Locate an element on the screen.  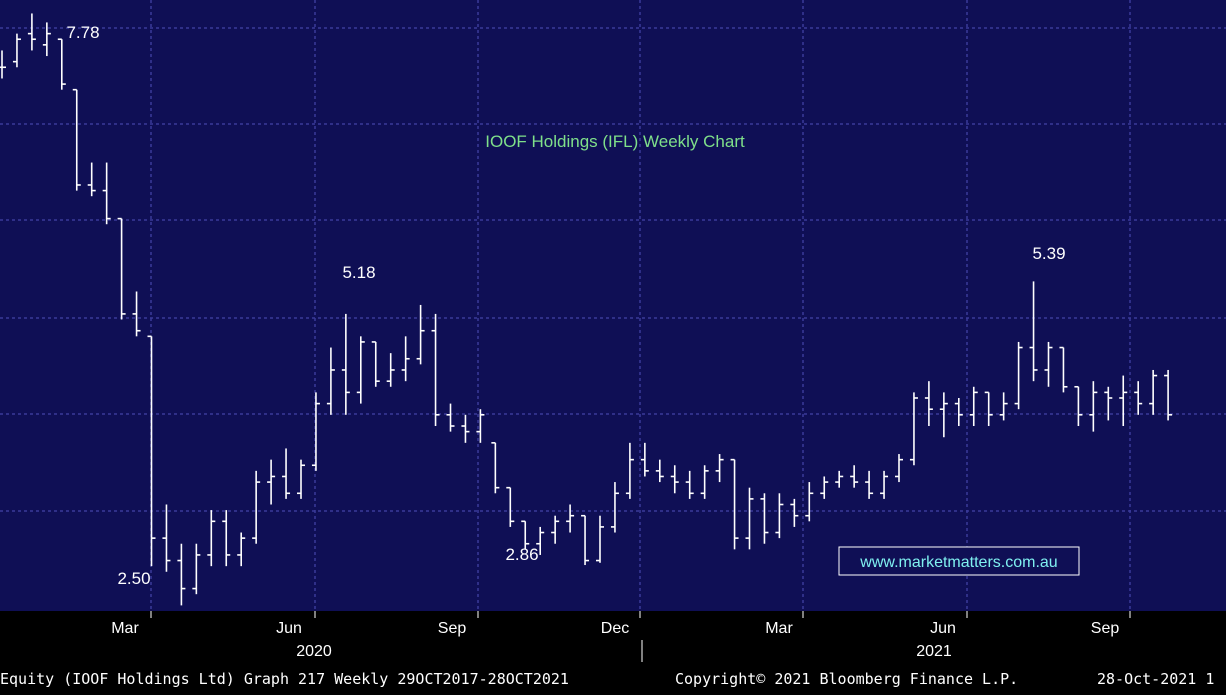
axis-panel is located at coordinates (613, 650).